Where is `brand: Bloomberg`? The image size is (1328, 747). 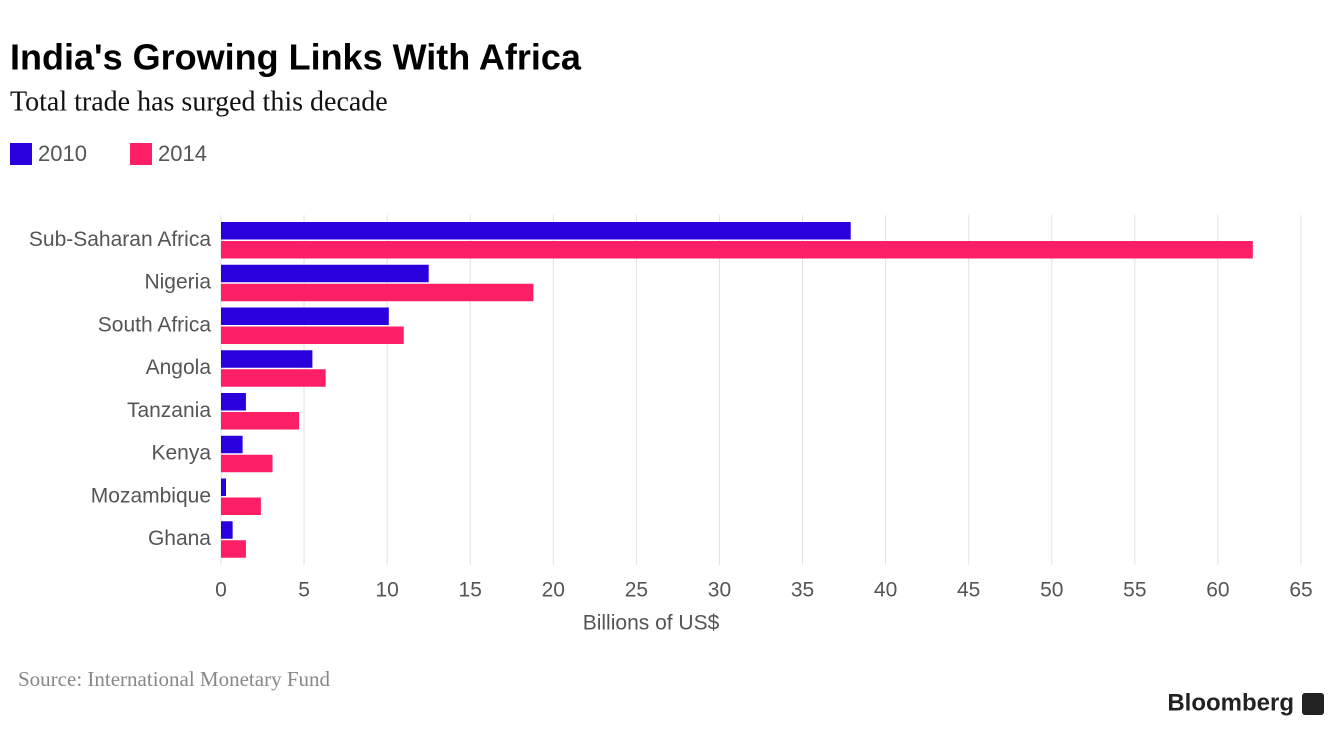 brand: Bloomberg is located at coordinates (1230, 702).